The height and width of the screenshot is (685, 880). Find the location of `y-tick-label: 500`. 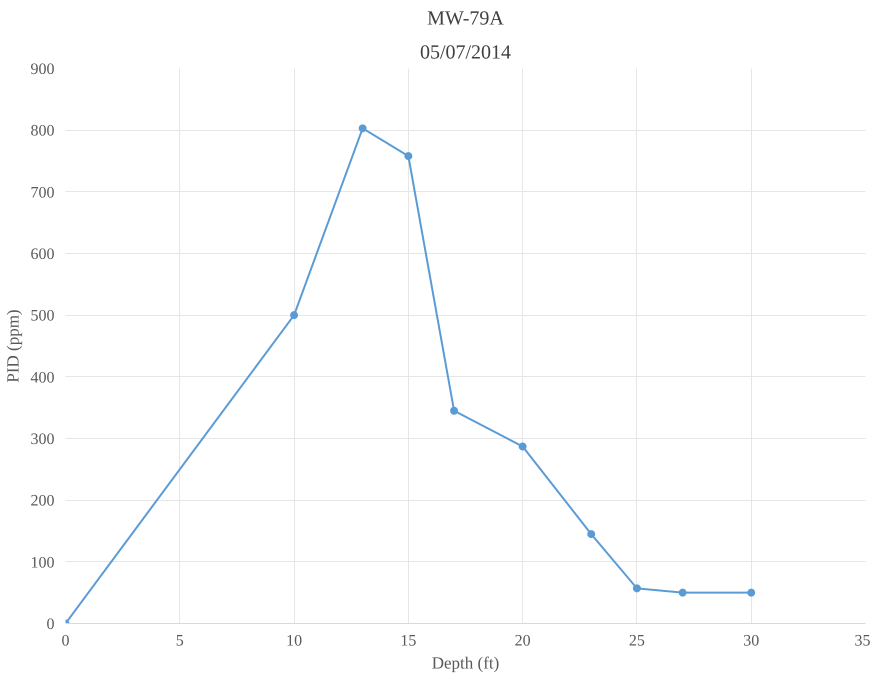

y-tick-label: 500 is located at coordinates (42, 316).